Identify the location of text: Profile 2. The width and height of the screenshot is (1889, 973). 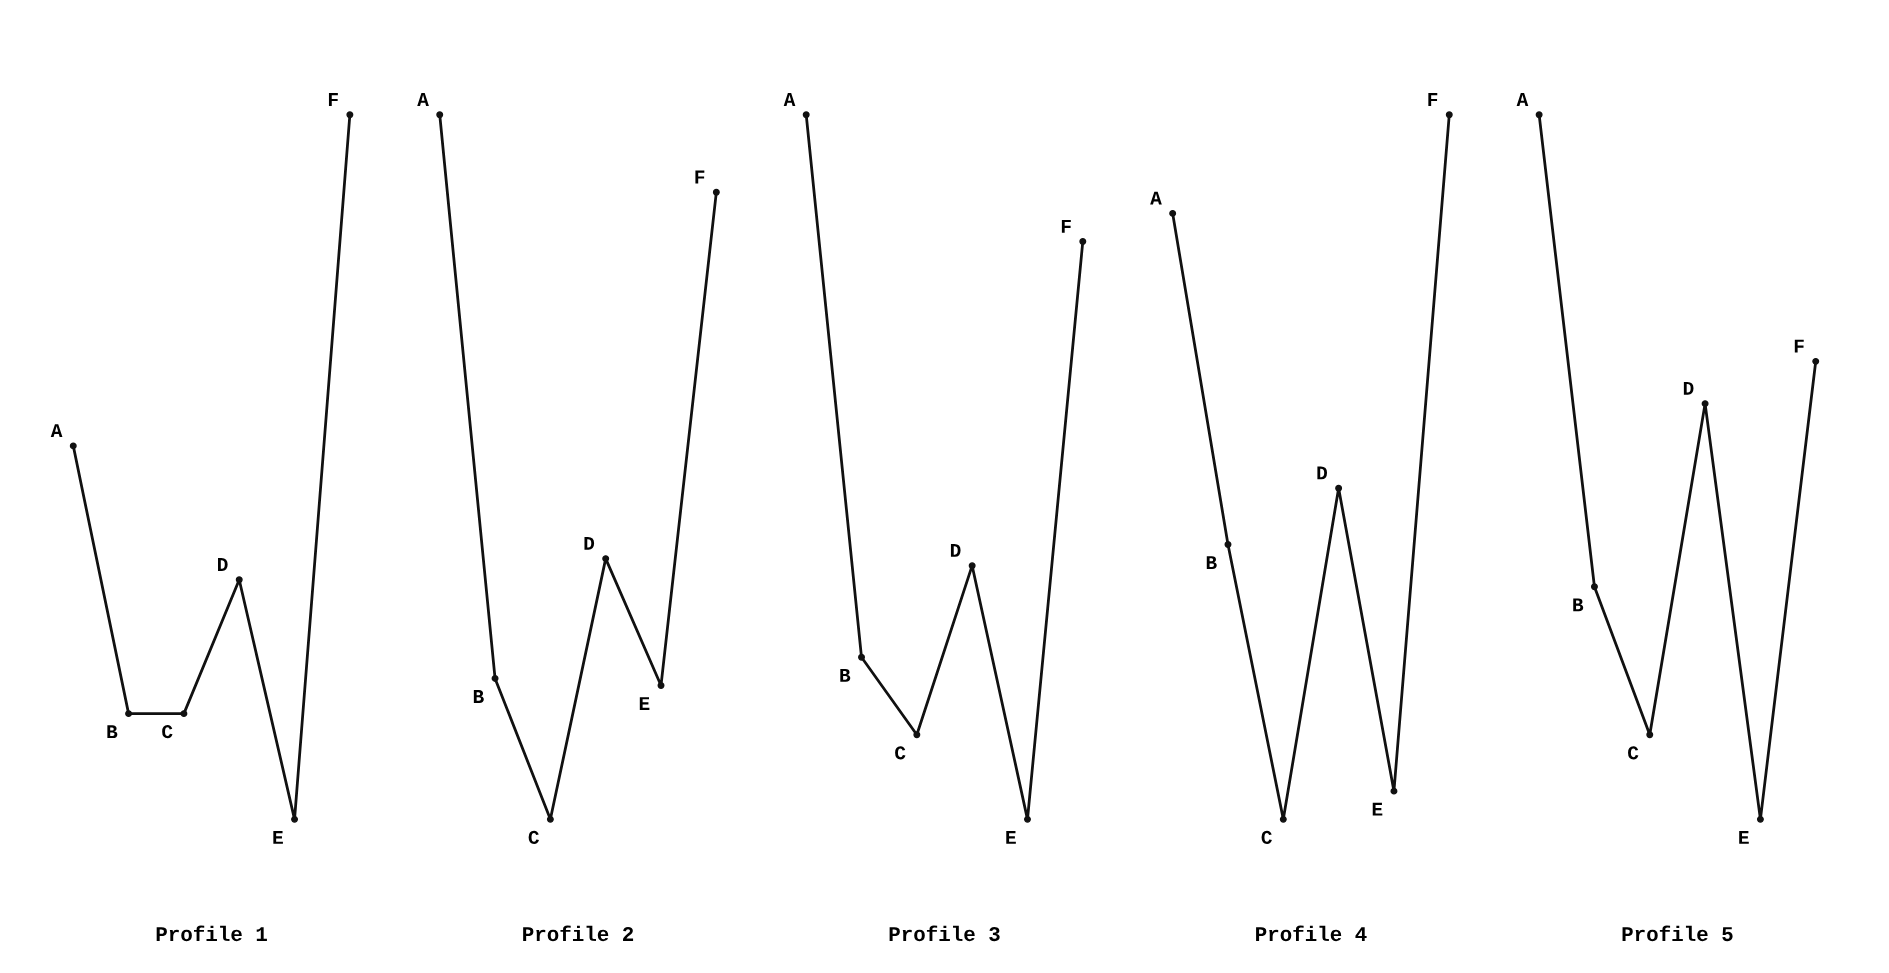
(578, 933).